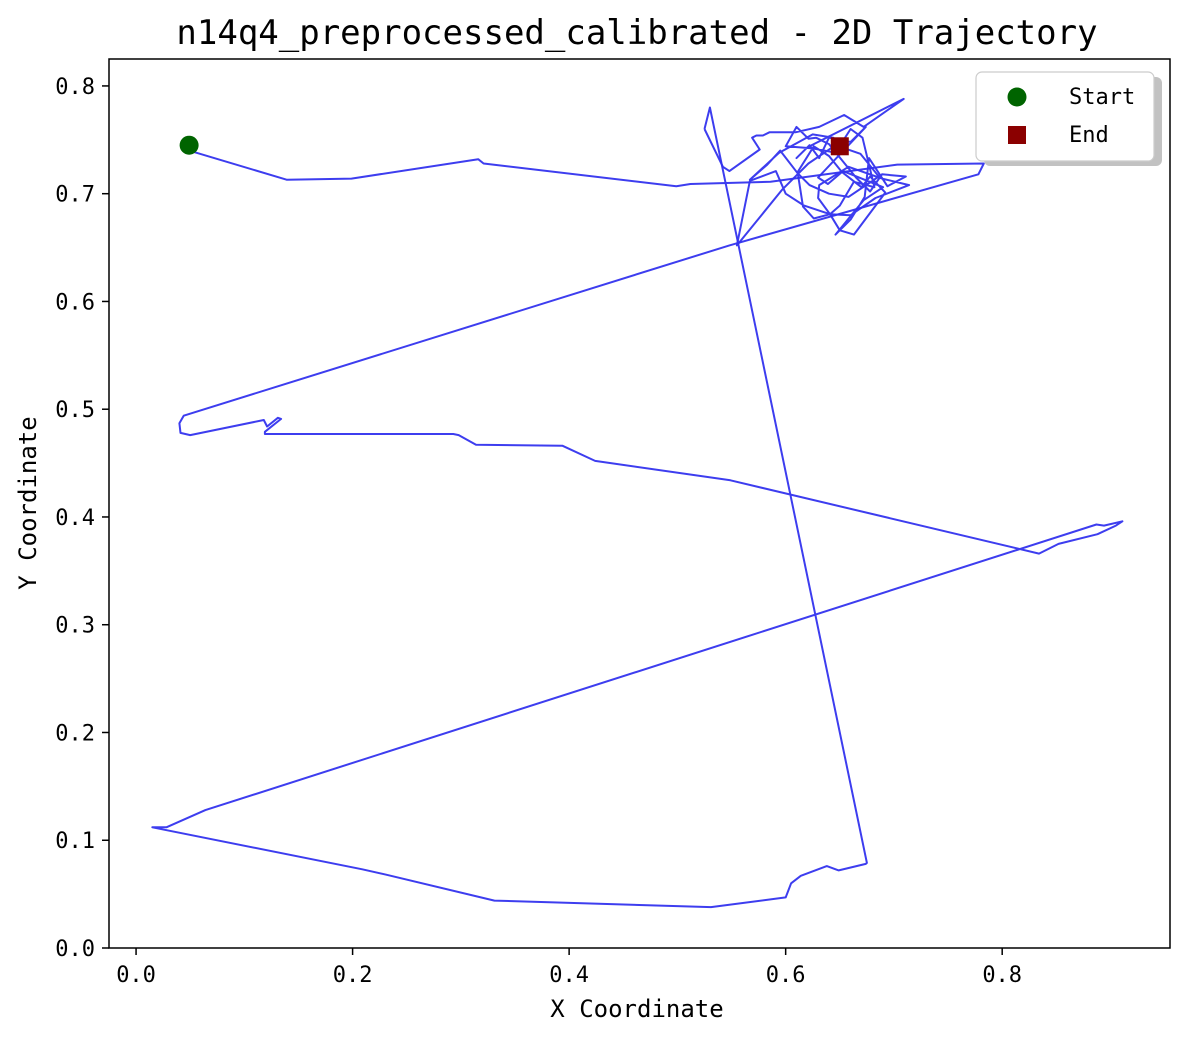 The width and height of the screenshot is (1183, 1038). I want to click on x-tick-label: 0.0, so click(136, 975).